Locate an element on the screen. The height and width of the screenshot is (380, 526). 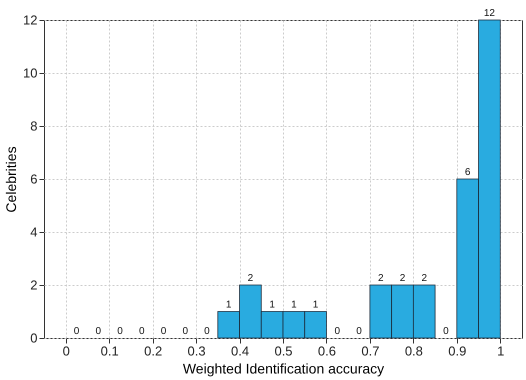
x-tick-label: 0.3 is located at coordinates (197, 351).